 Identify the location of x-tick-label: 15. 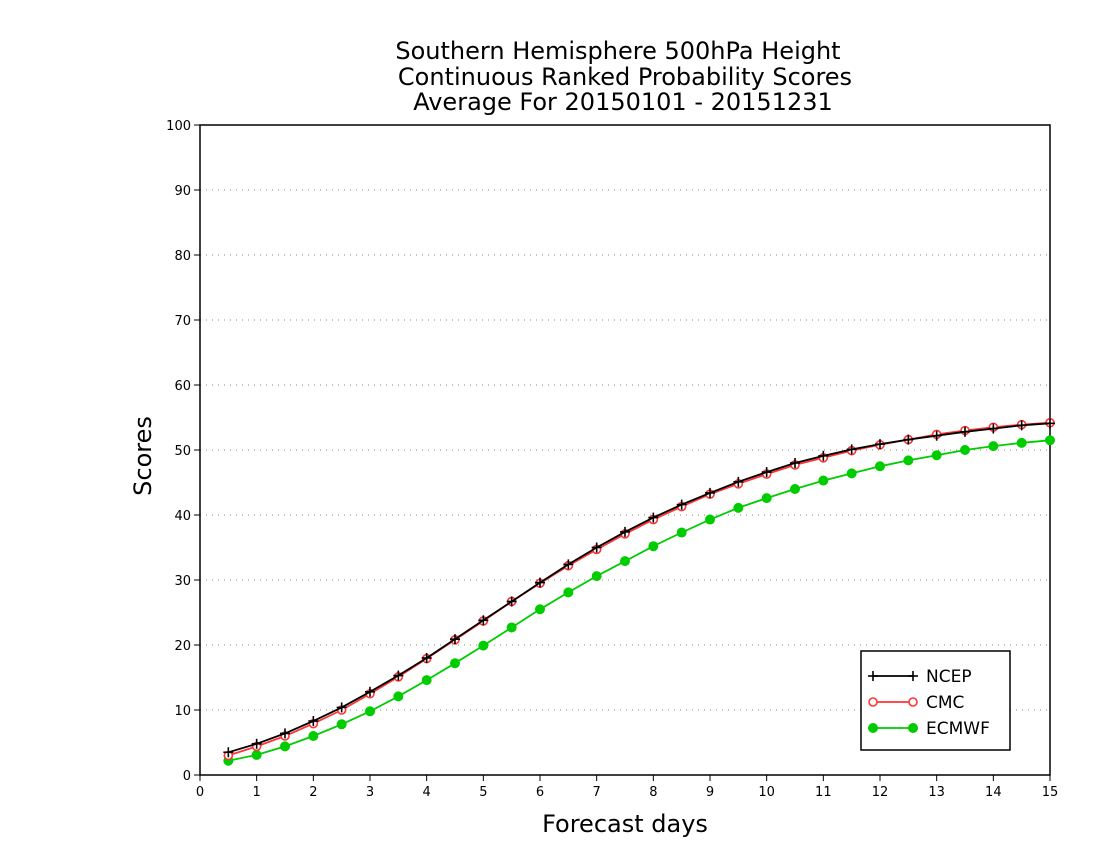
(1050, 792).